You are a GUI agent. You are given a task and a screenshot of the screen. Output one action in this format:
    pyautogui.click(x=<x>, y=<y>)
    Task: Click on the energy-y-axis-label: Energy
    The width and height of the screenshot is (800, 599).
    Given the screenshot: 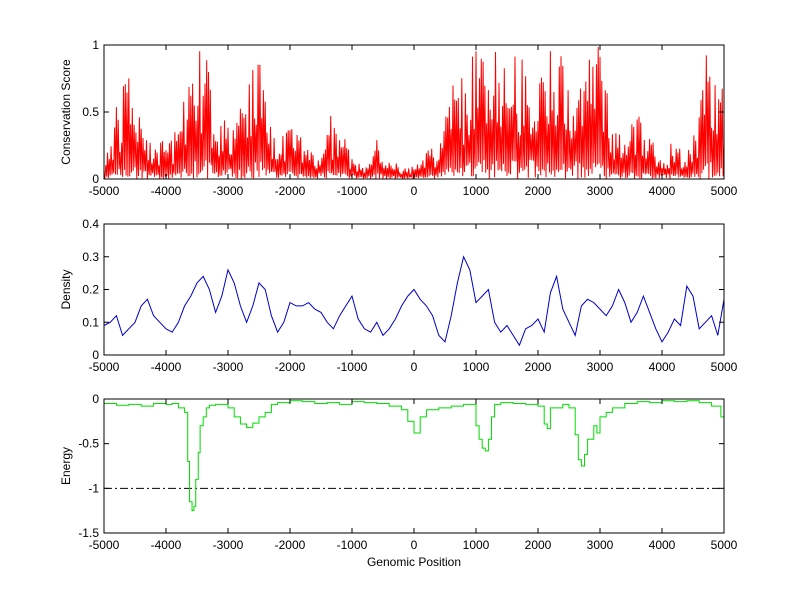 What is the action you would take?
    pyautogui.click(x=66, y=466)
    